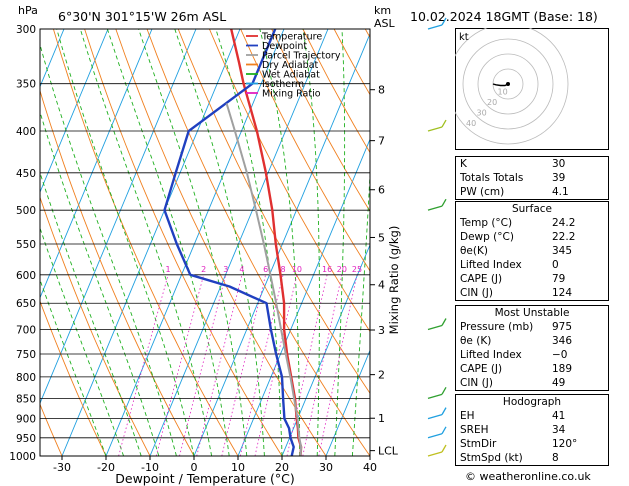 Image resolution: width=629 pixels, height=486 pixels. I want to click on index-row: Lifted Index 0, so click(532, 265).